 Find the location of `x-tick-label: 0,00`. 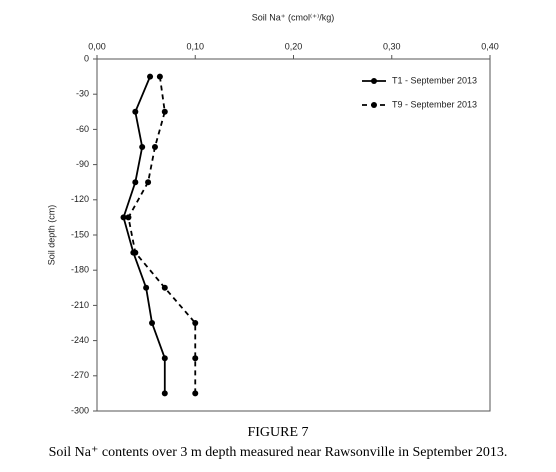

x-tick-label: 0,00 is located at coordinates (97, 46).